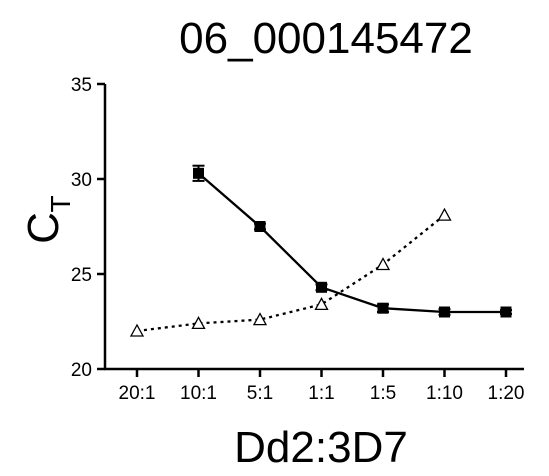  What do you see at coordinates (321, 393) in the screenshot?
I see `x-tick-label: 1:1` at bounding box center [321, 393].